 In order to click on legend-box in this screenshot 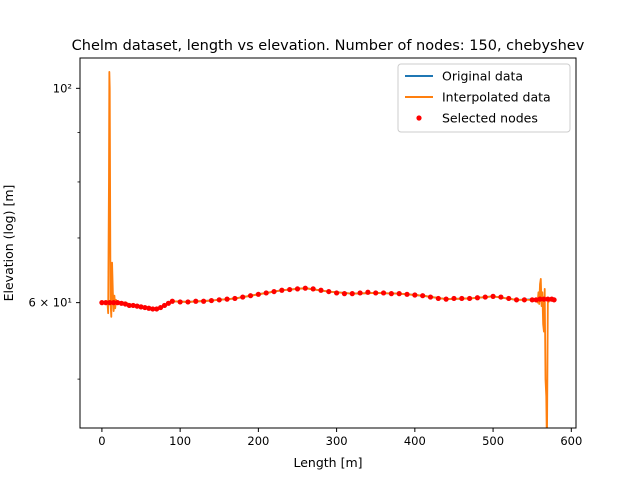, I will do `click(484, 98)`.